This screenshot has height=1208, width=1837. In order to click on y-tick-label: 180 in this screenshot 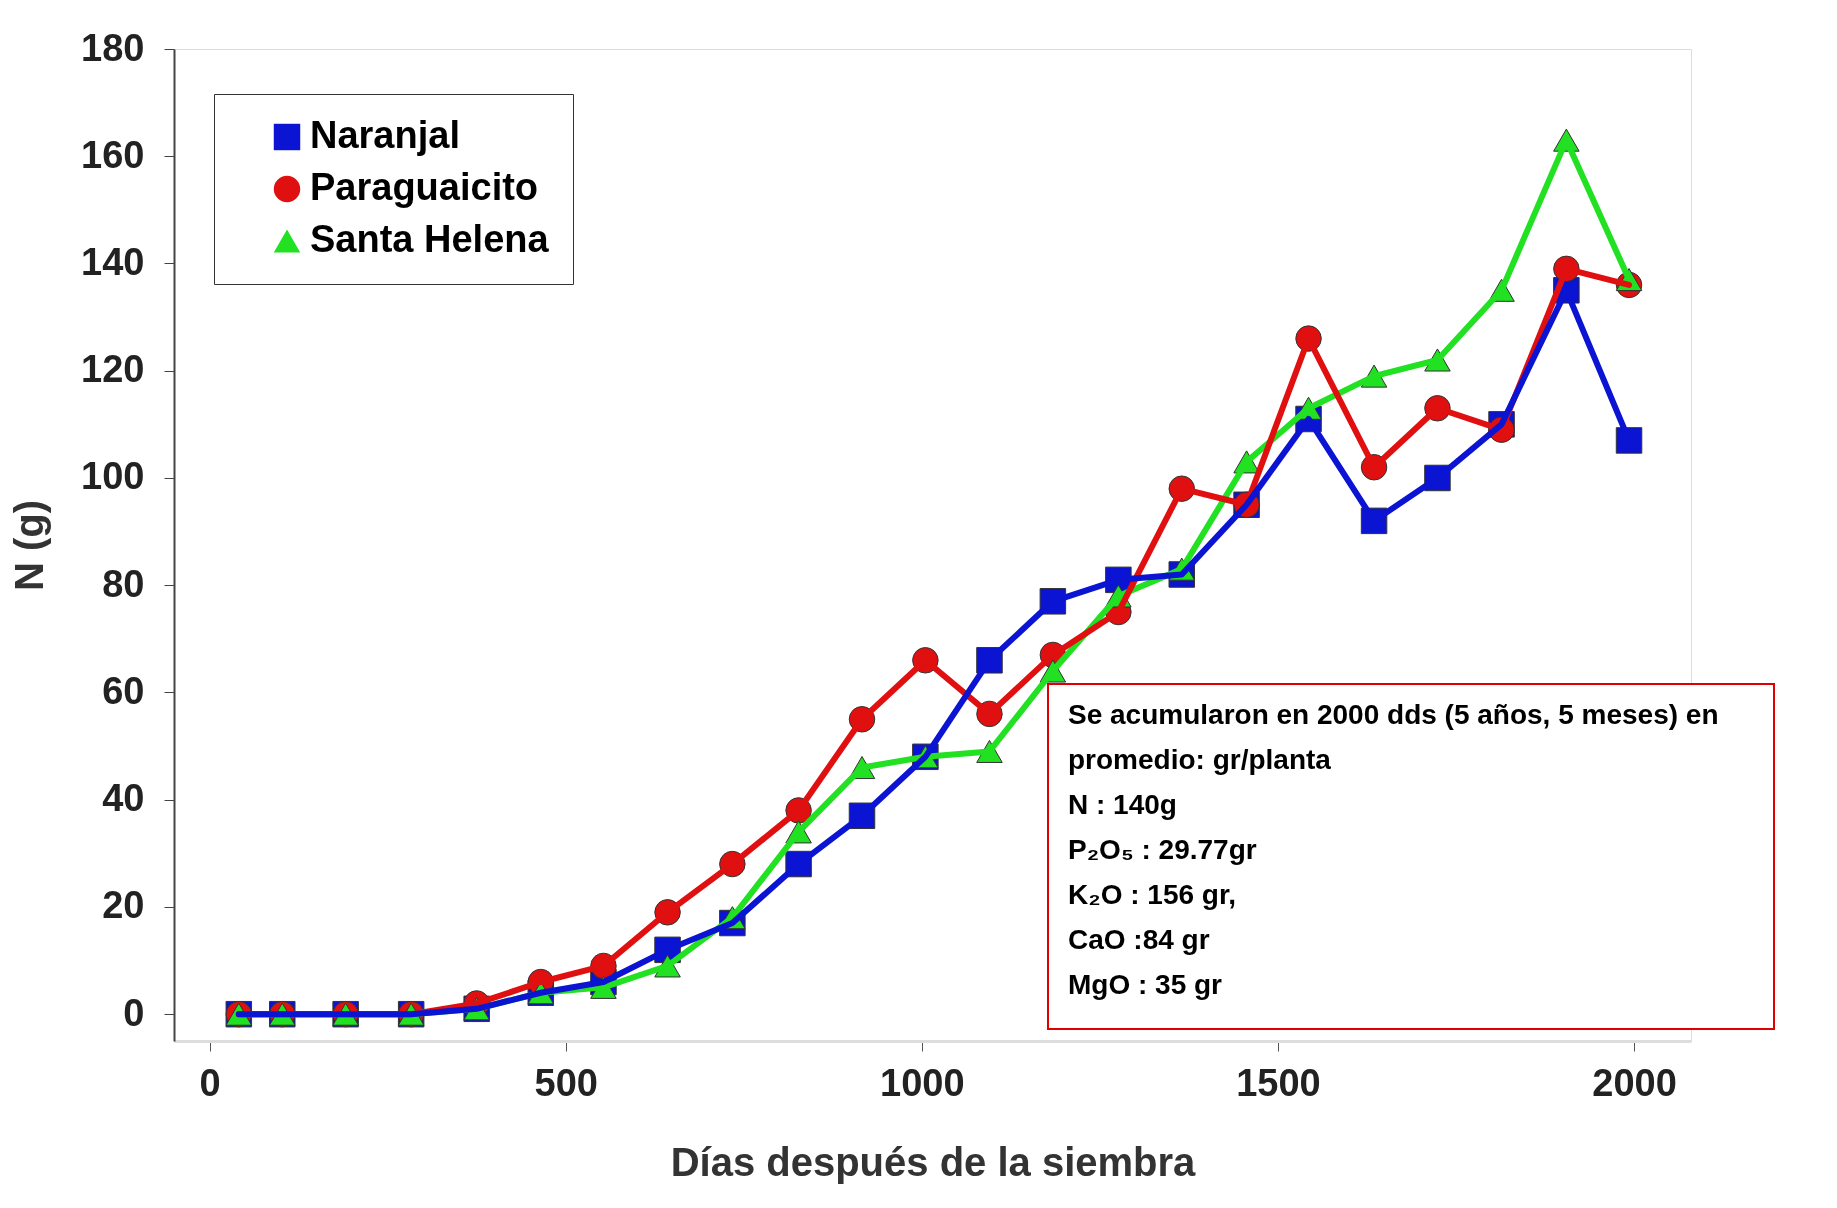, I will do `click(113, 47)`.